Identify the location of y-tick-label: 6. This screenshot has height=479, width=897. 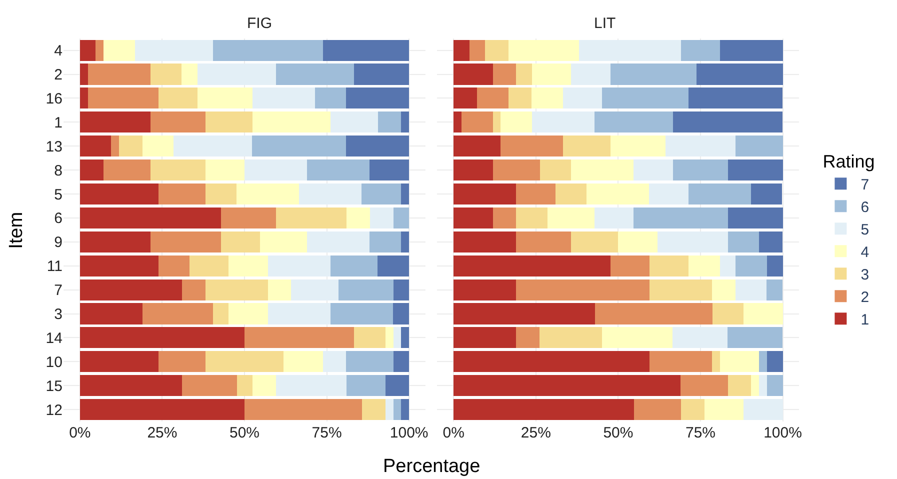
(58, 219).